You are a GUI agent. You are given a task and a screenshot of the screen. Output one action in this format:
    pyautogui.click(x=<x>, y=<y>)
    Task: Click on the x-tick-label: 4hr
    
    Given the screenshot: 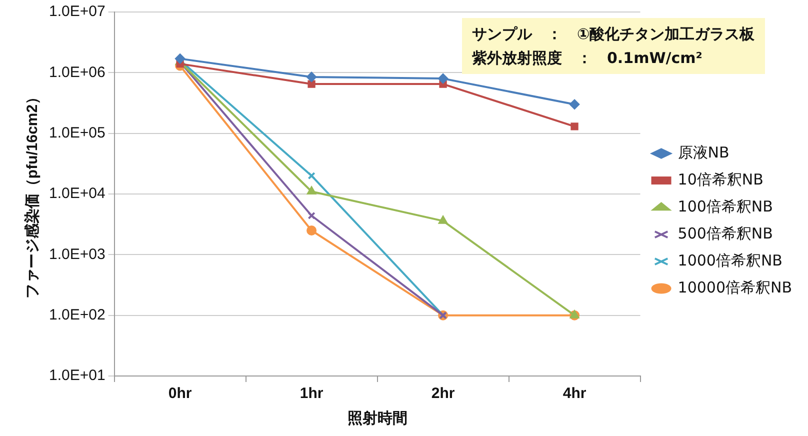 What is the action you would take?
    pyautogui.click(x=574, y=393)
    